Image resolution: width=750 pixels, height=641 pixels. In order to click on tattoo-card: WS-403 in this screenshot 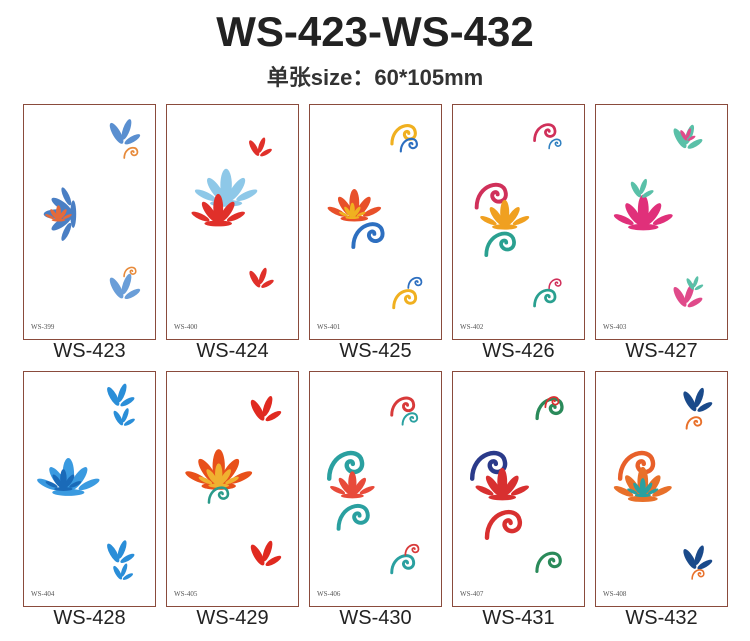, I will do `click(661, 222)`.